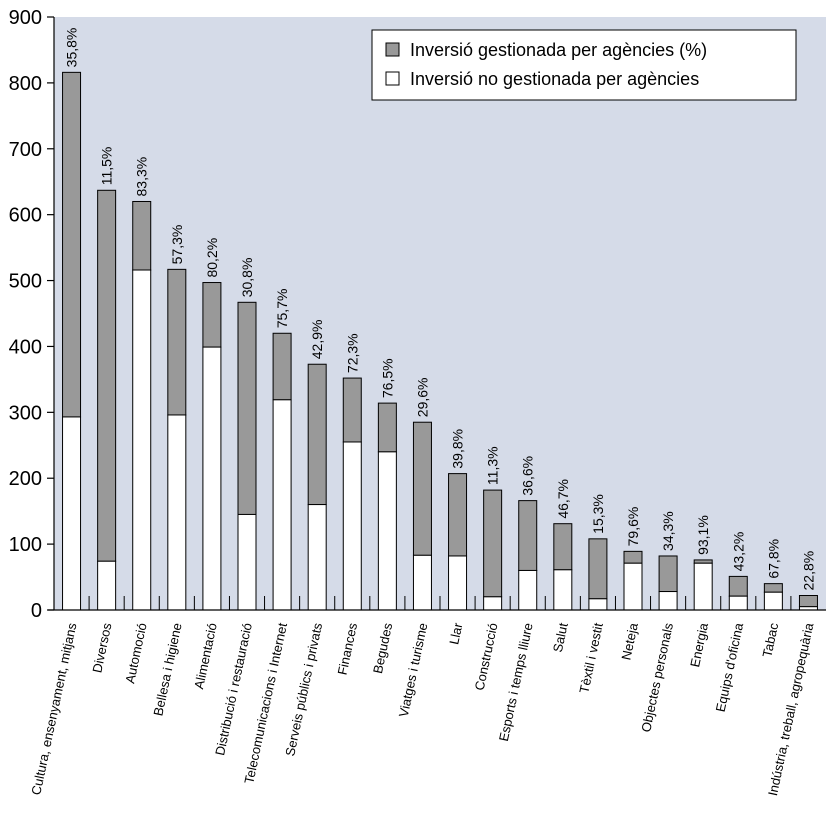  What do you see at coordinates (25, 282) in the screenshot?
I see `y-tick-label: 500` at bounding box center [25, 282].